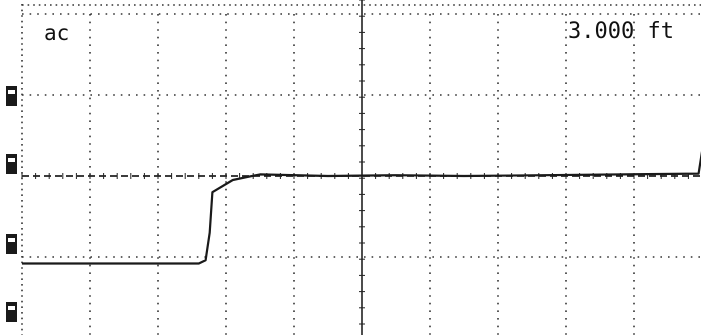 This screenshot has width=701, height=335. Describe the element at coordinates (11, 204) in the screenshot. I see `channel-markers` at that location.